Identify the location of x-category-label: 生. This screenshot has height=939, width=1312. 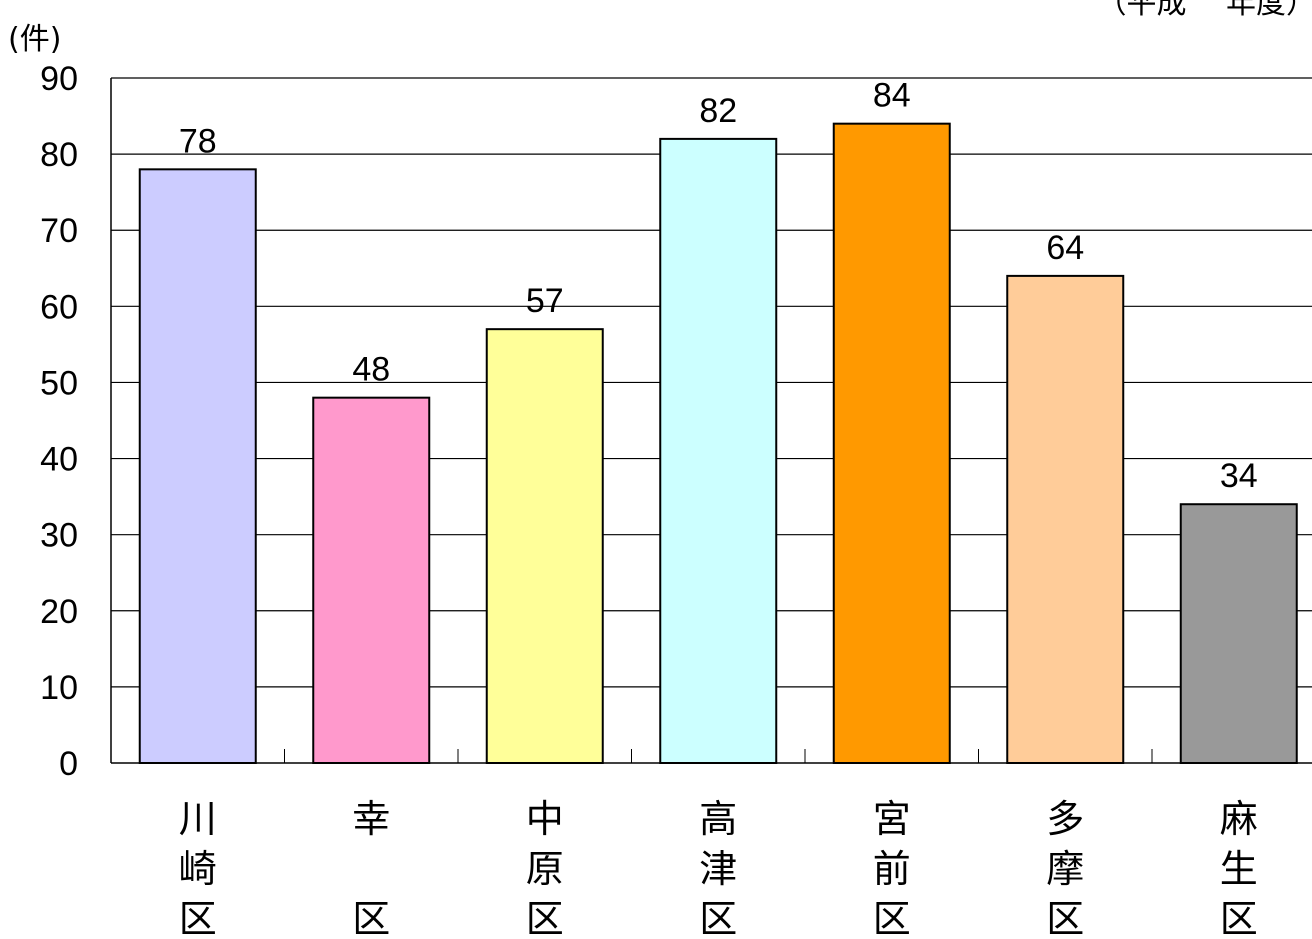
(1239, 869).